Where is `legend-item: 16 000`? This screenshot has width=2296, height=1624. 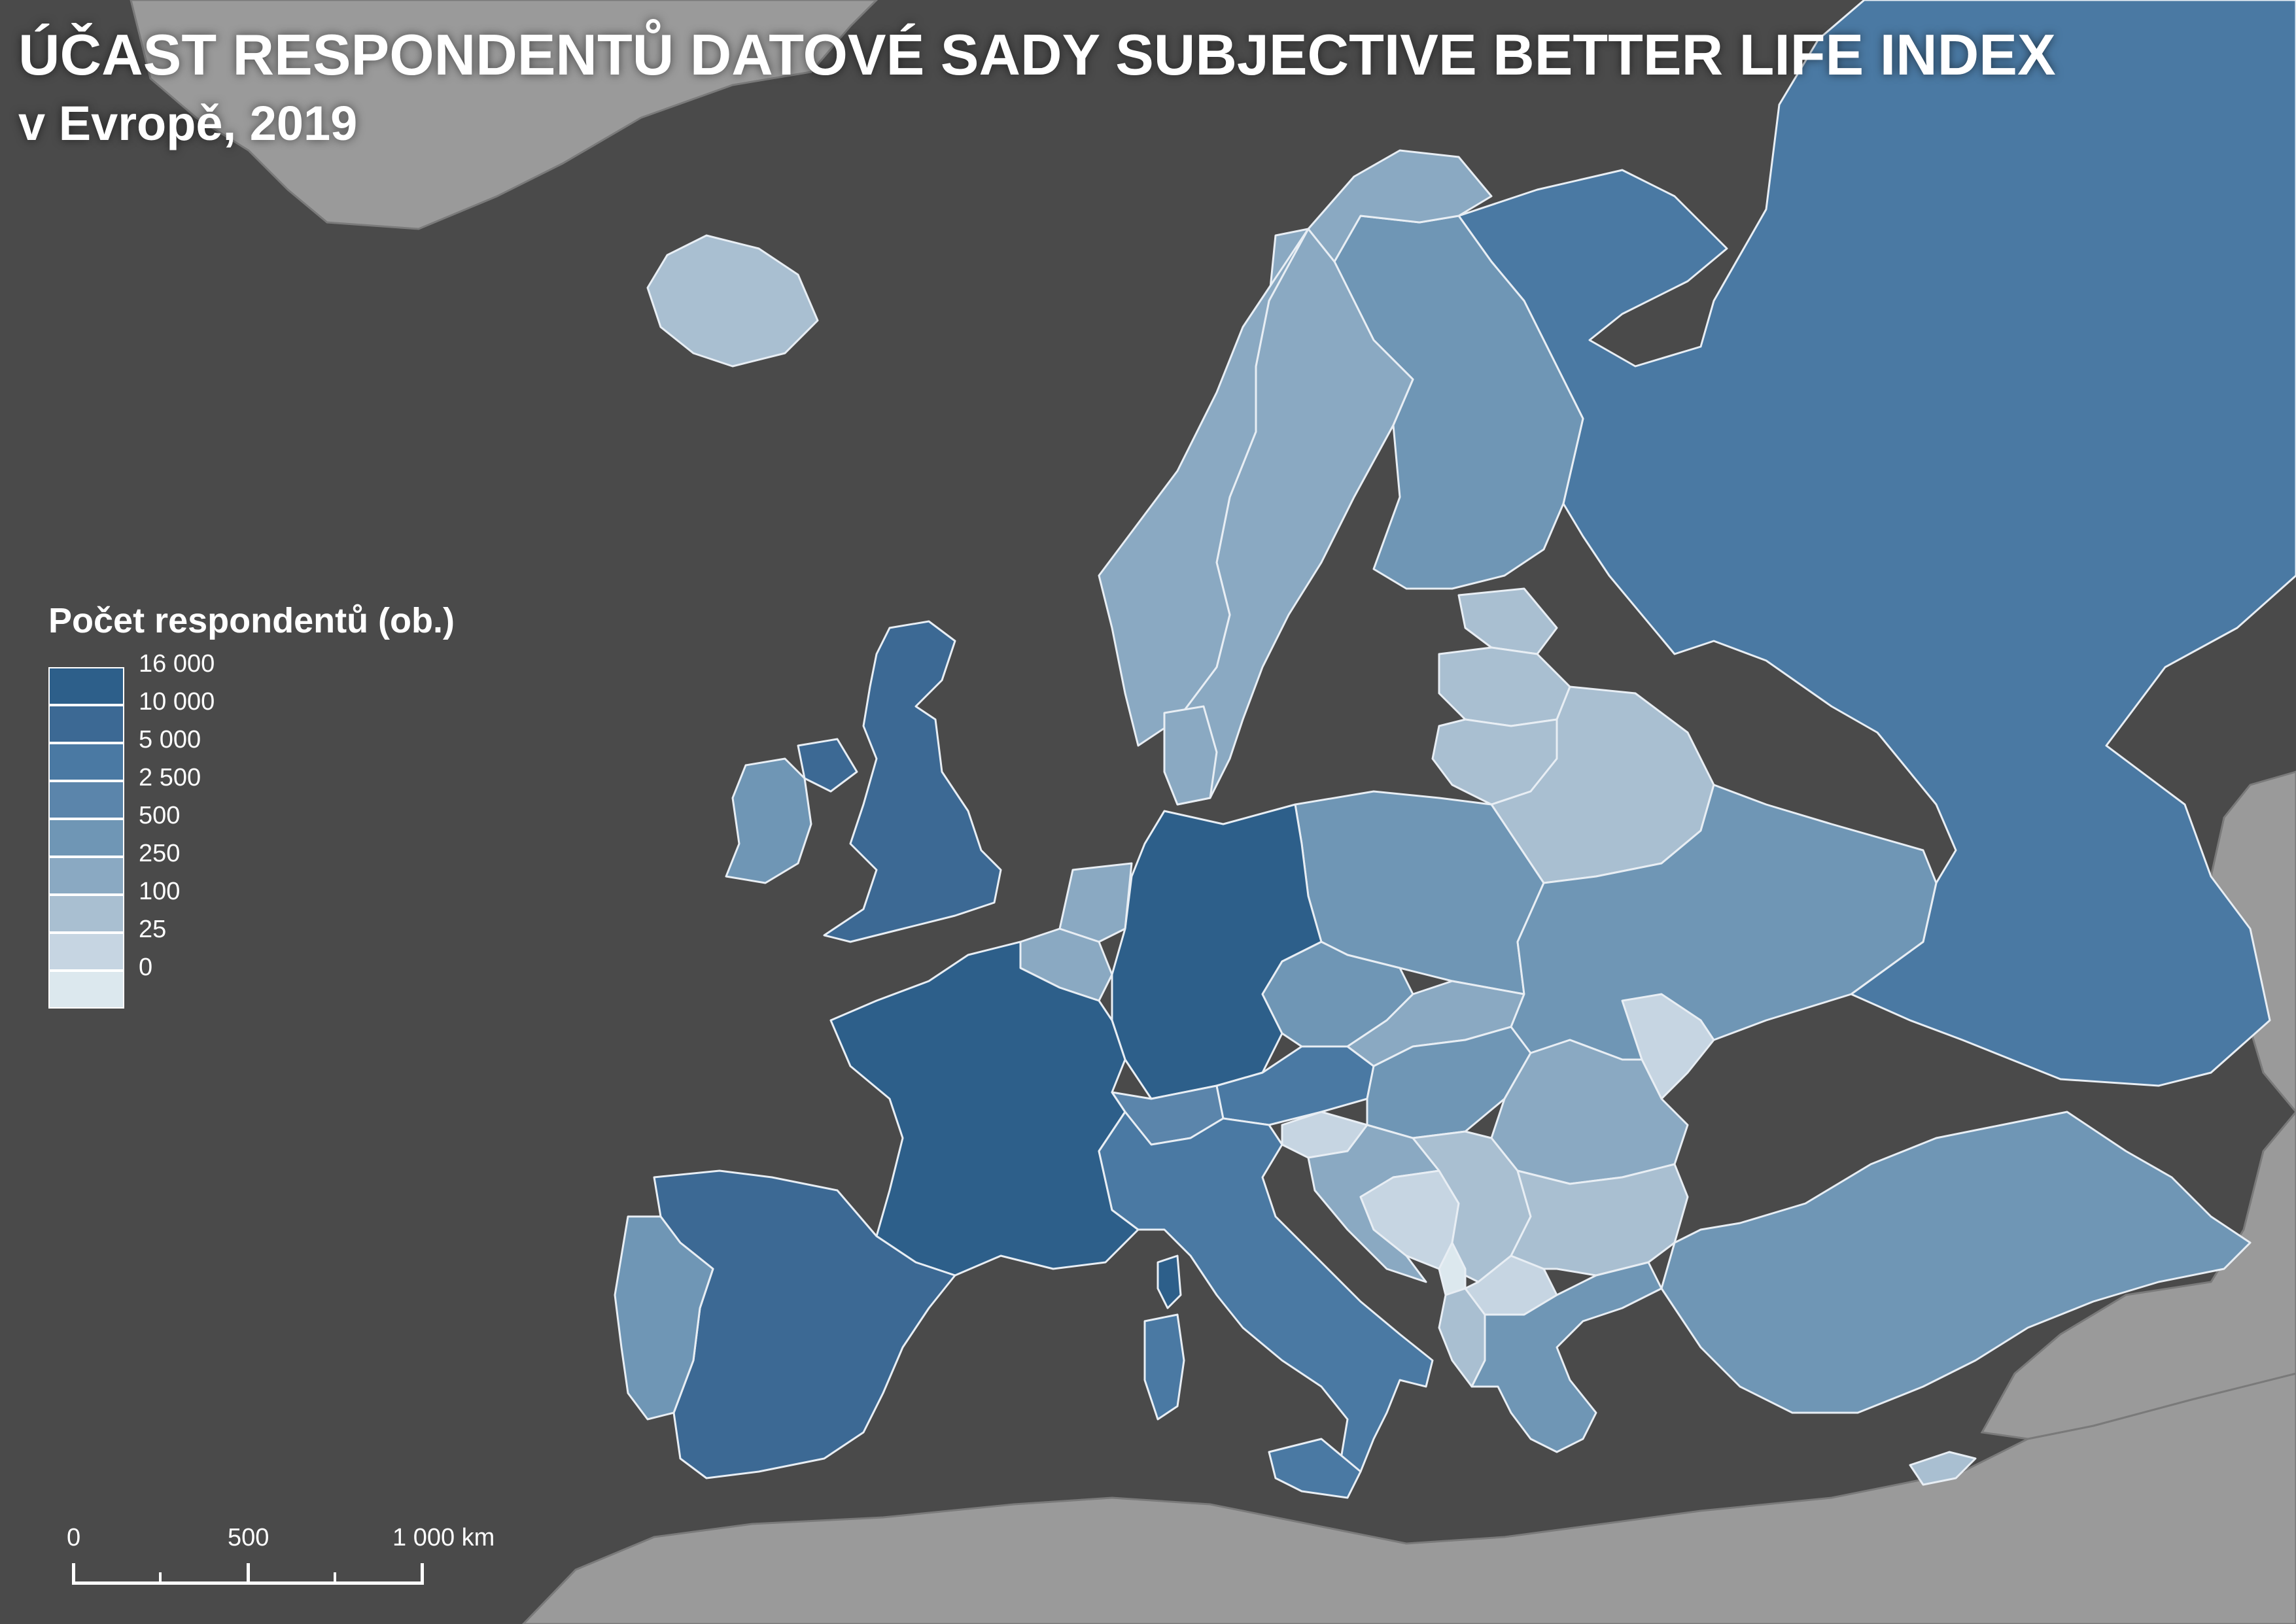
legend-item: 16 000 is located at coordinates (251, 677).